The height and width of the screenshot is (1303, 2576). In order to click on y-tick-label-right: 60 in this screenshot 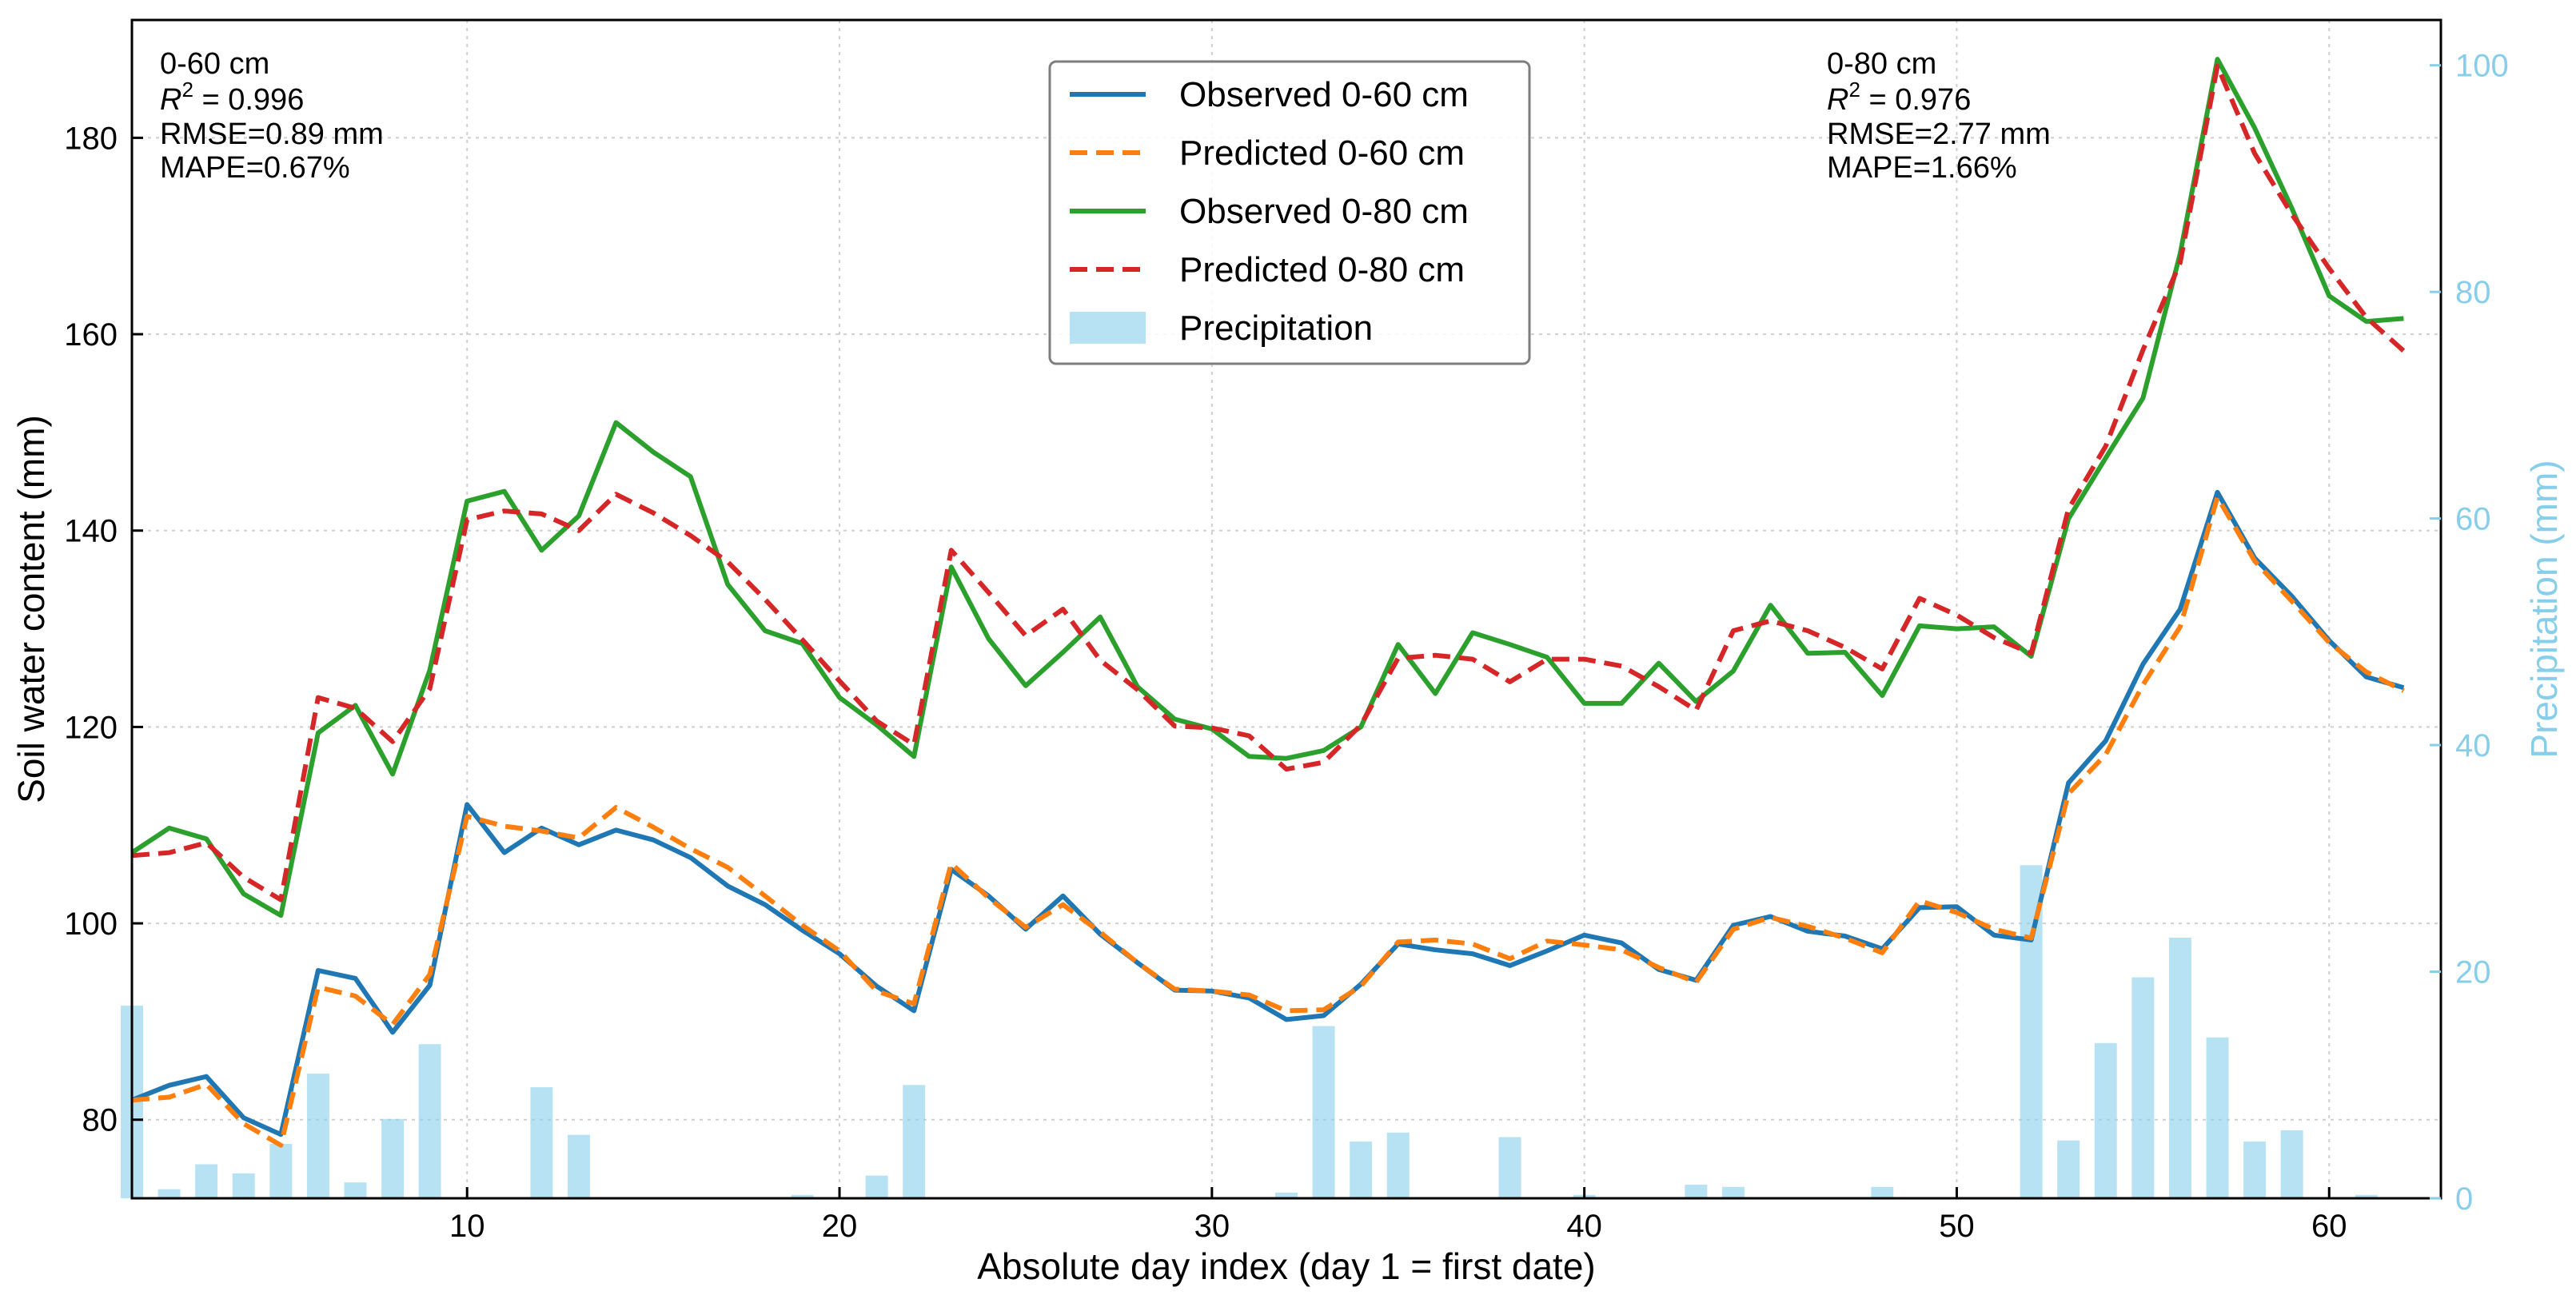, I will do `click(2473, 520)`.